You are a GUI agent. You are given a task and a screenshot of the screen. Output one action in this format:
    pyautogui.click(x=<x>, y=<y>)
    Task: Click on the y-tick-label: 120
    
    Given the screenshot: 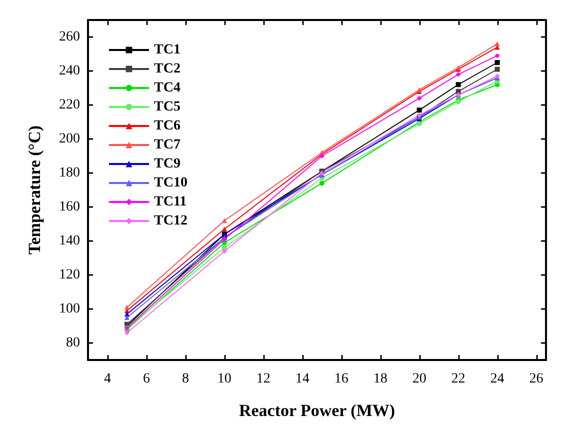 What is the action you would take?
    pyautogui.click(x=69, y=275)
    